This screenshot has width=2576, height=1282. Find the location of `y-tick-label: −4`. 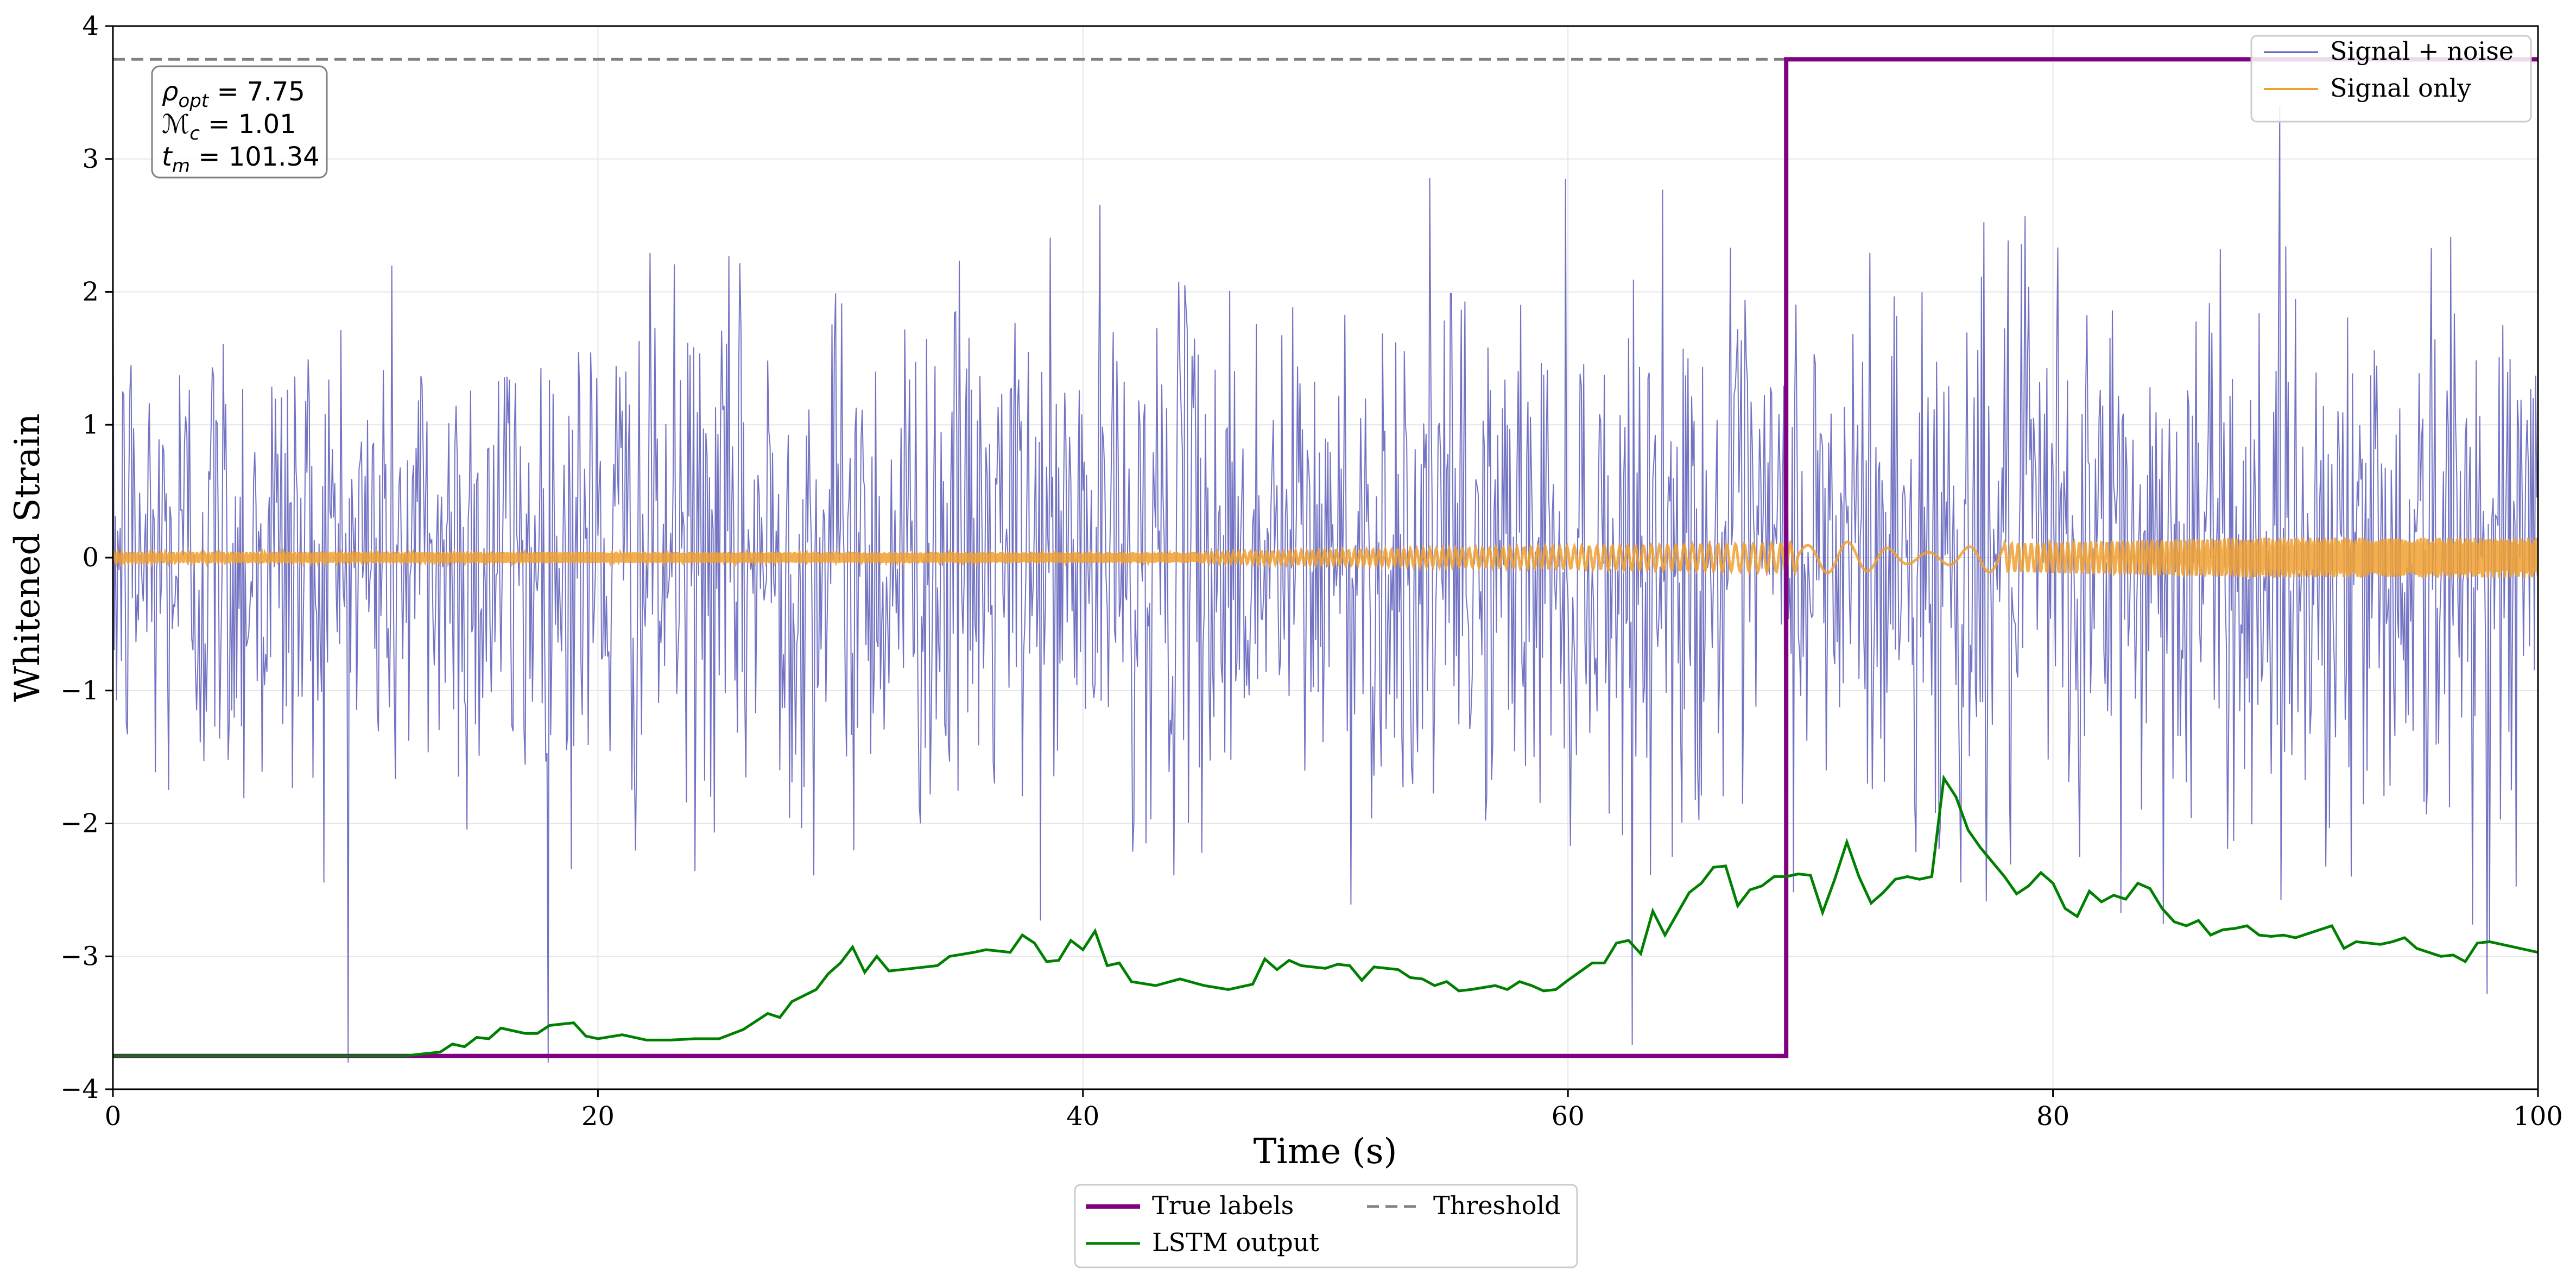

y-tick-label: −4 is located at coordinates (79, 1089).